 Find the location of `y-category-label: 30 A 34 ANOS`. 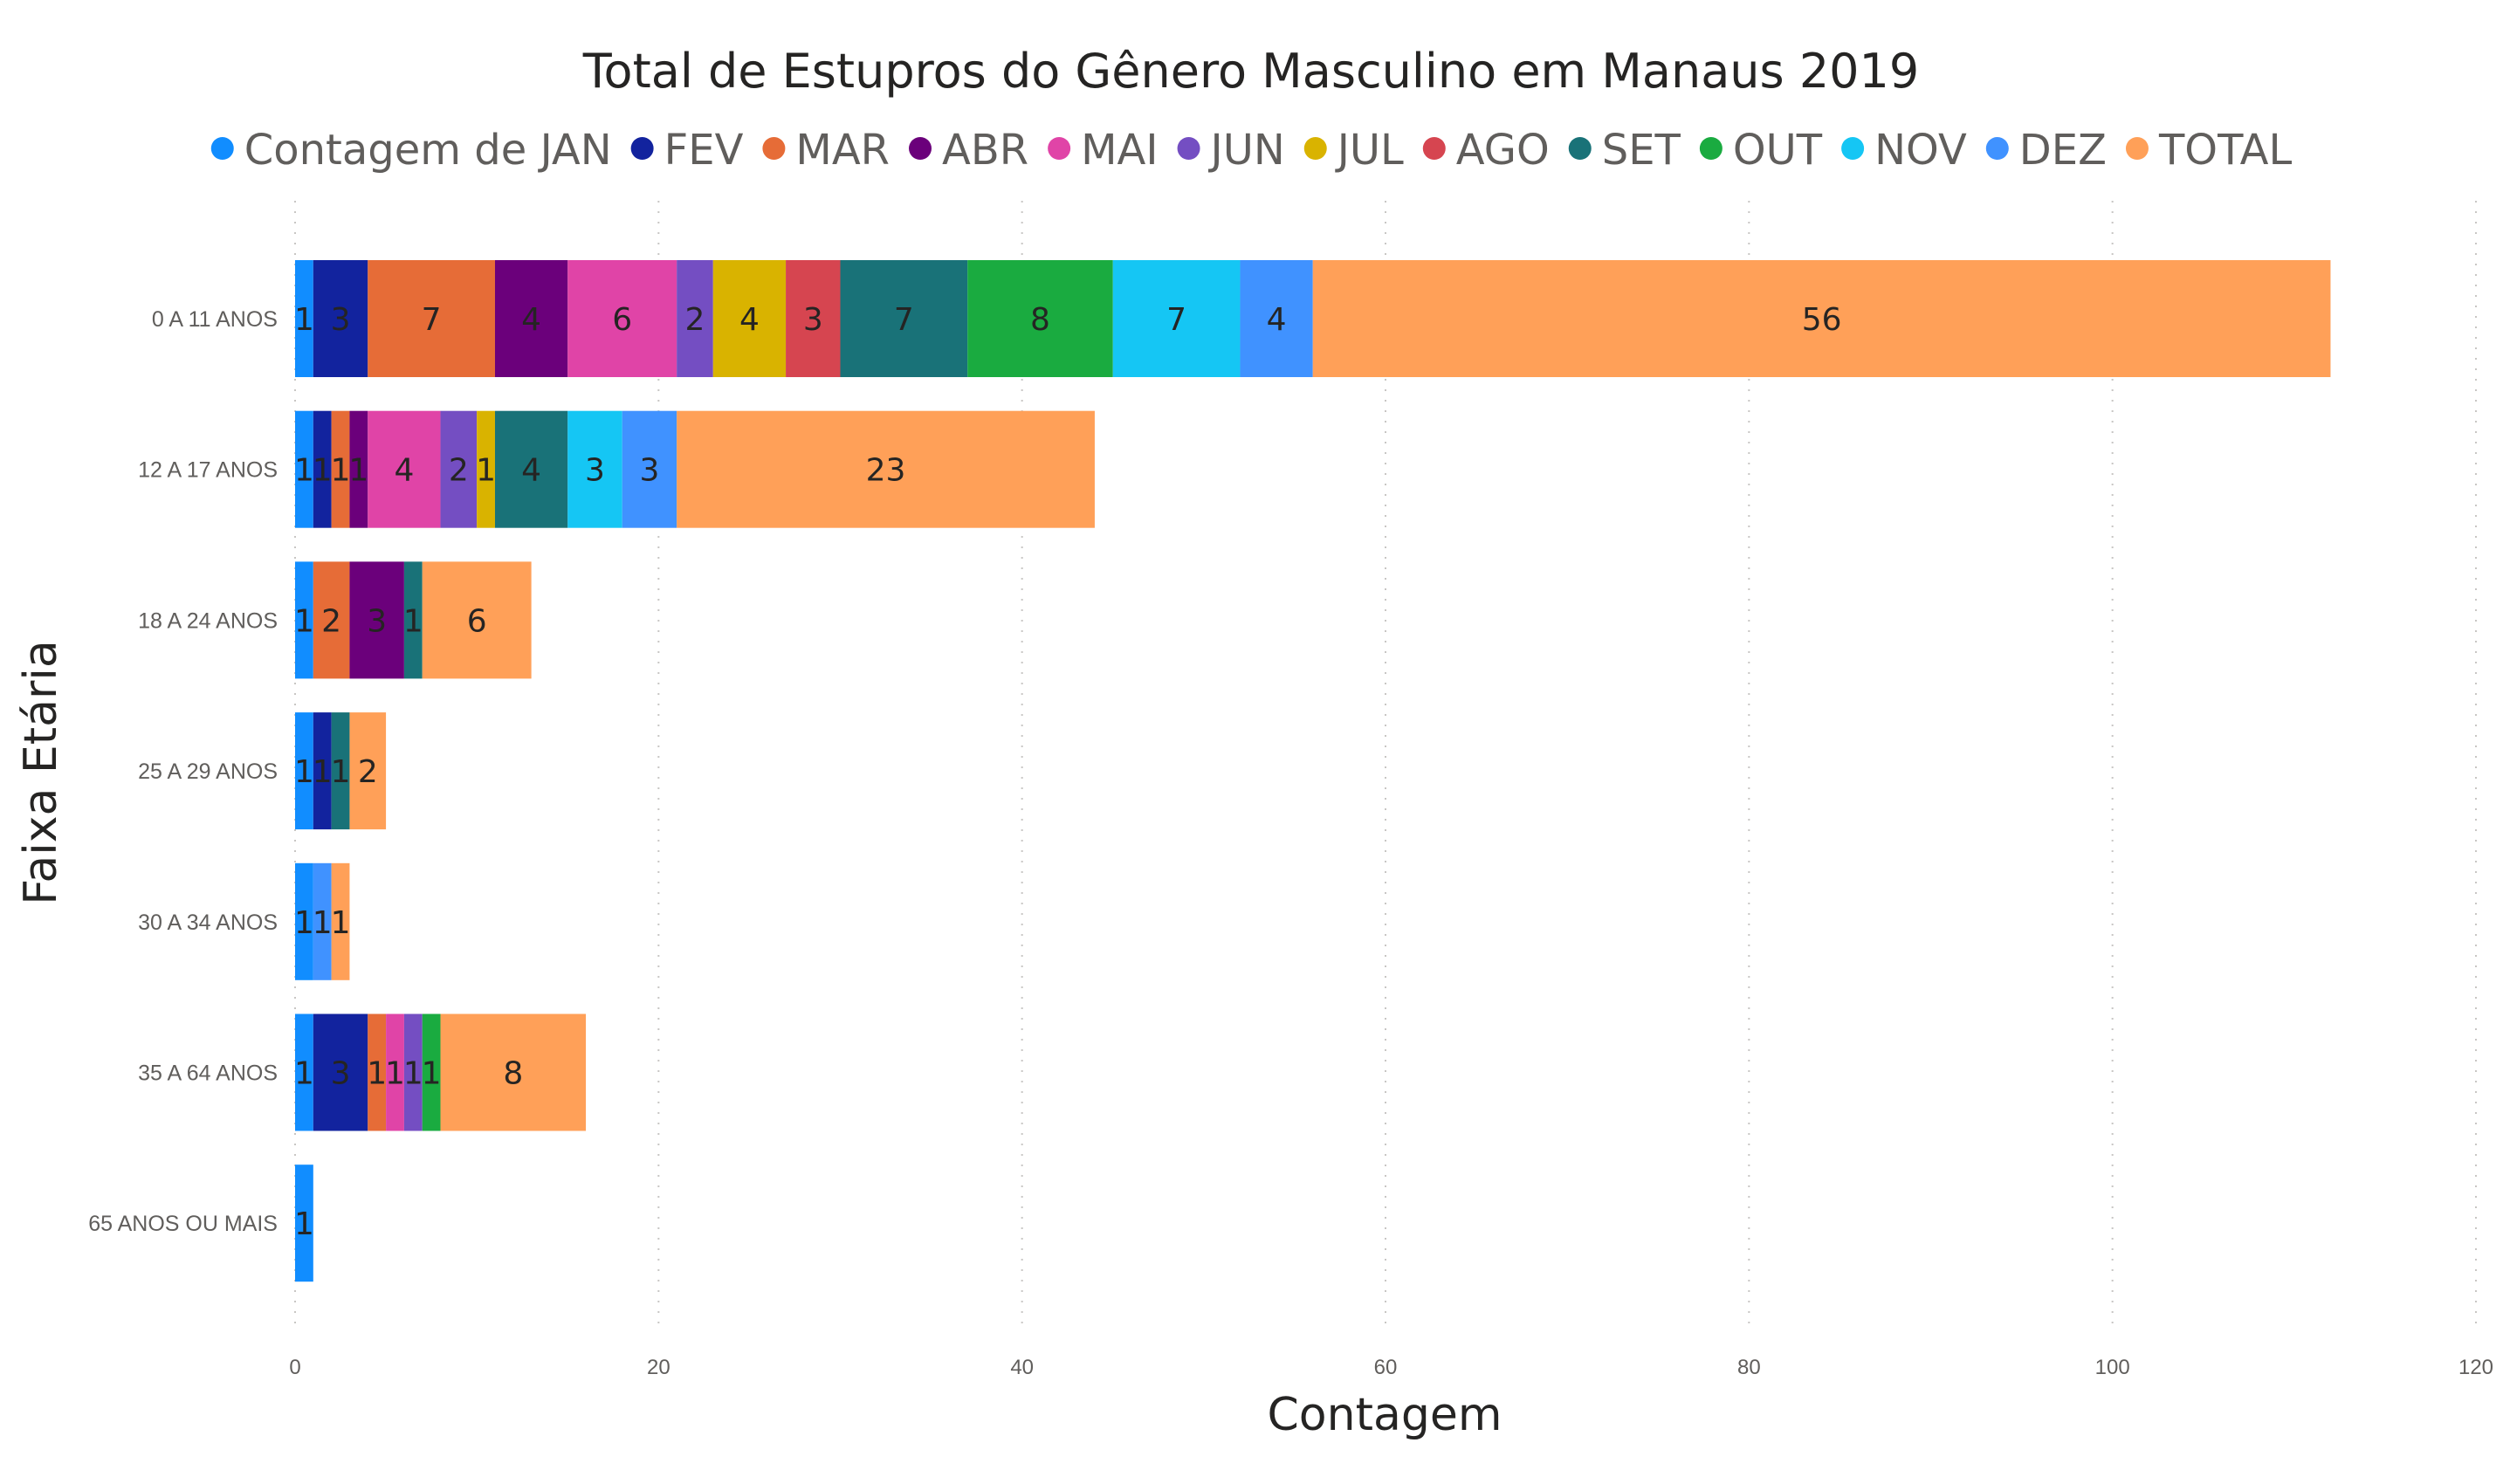

y-category-label: 30 A 34 ANOS is located at coordinates (208, 923).